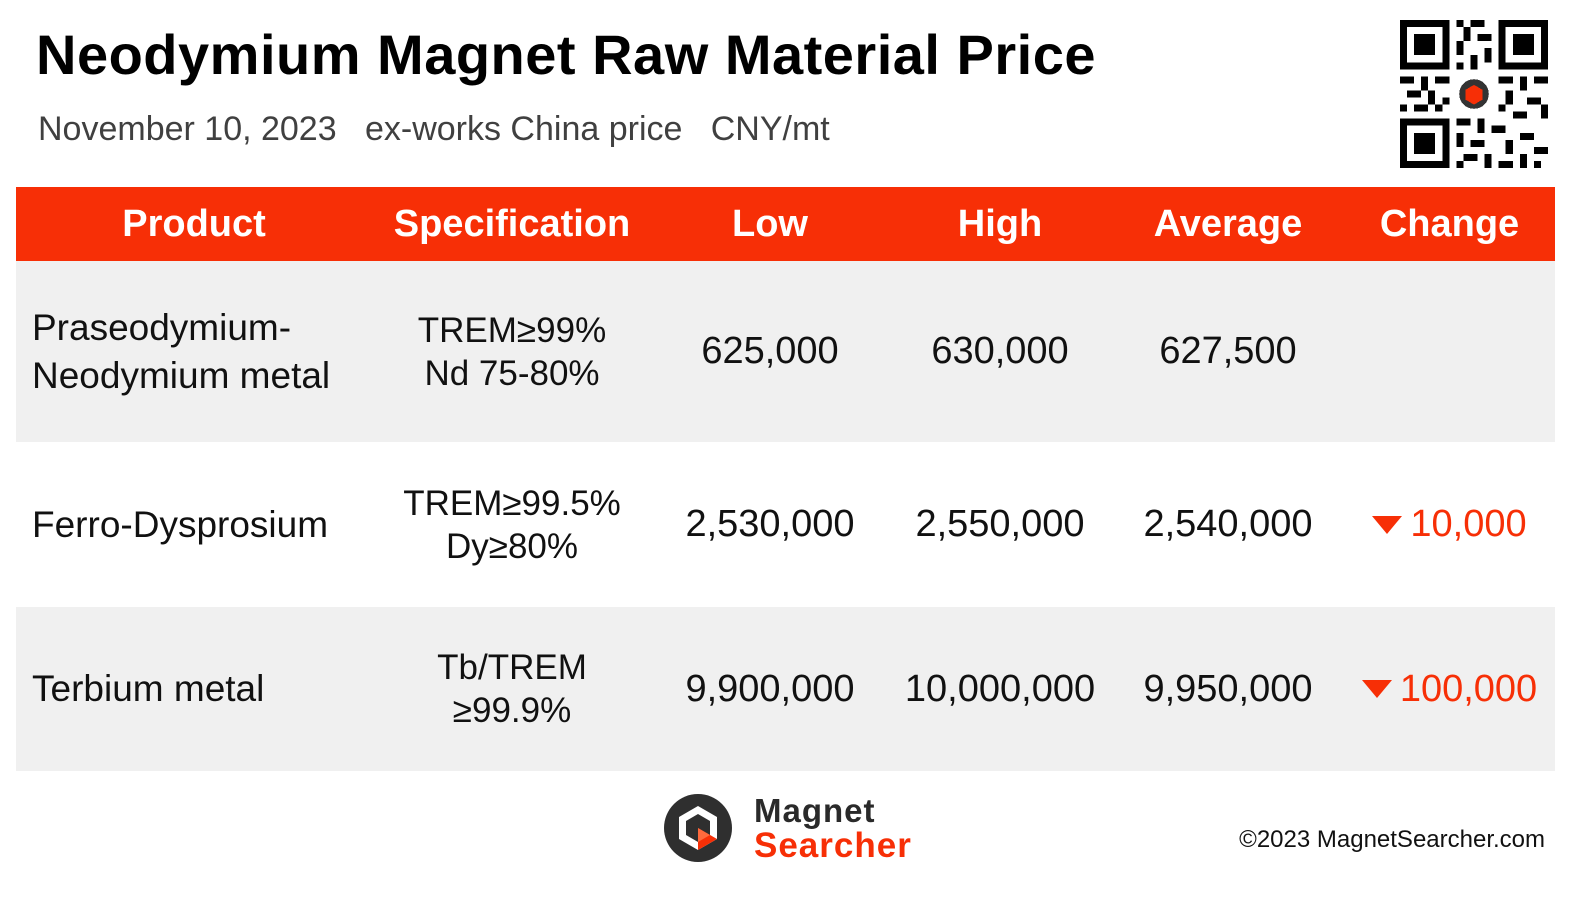 This screenshot has height=900, width=1583. I want to click on change-value: 10,000, so click(1468, 524).